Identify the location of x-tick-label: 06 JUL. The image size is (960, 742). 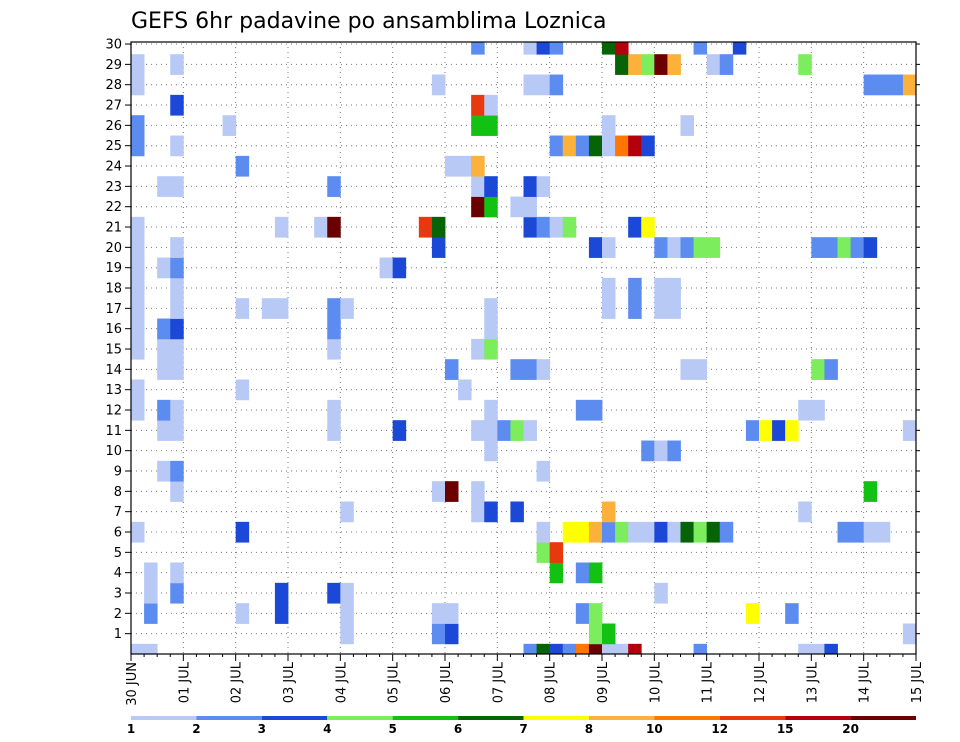
(446, 682).